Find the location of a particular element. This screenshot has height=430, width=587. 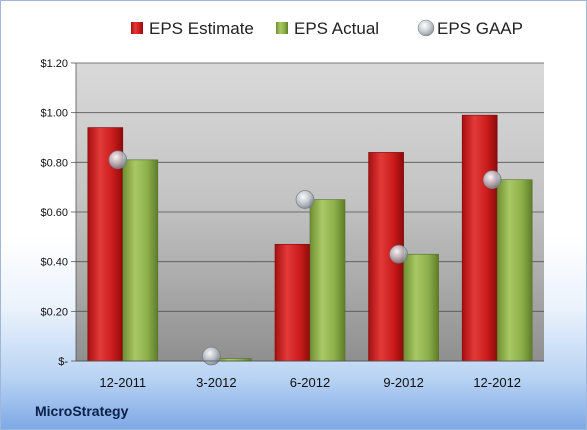

company-name: MicroStrategy is located at coordinates (82, 411).